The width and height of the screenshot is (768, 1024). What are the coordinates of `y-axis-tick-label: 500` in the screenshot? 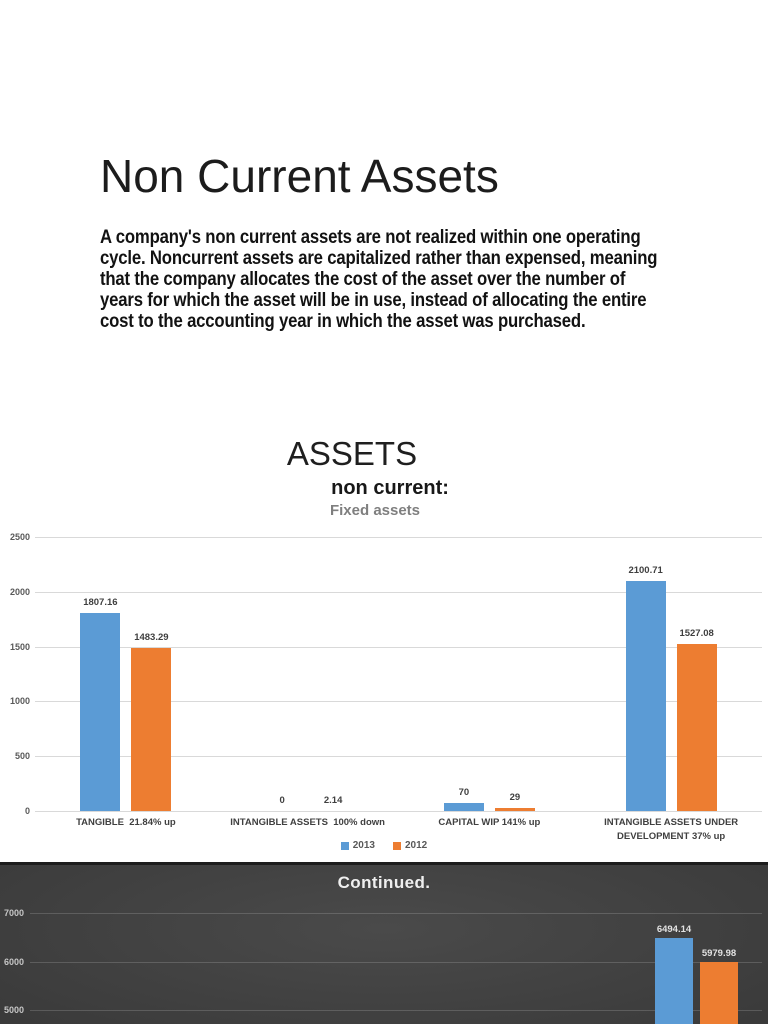 It's located at (22, 756).